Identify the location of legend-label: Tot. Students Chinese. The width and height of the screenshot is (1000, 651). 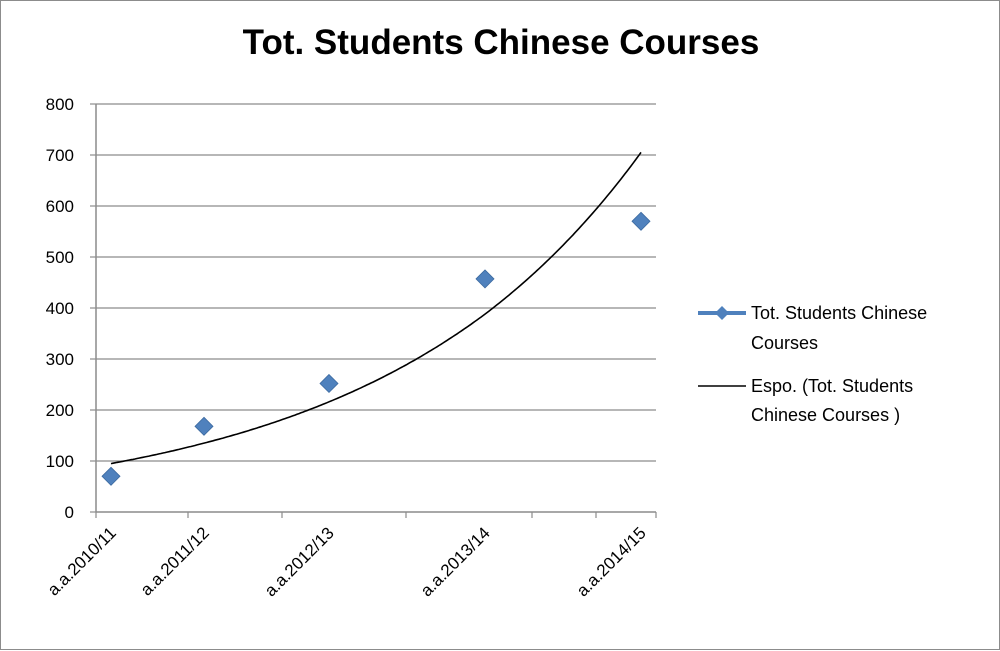
(839, 313).